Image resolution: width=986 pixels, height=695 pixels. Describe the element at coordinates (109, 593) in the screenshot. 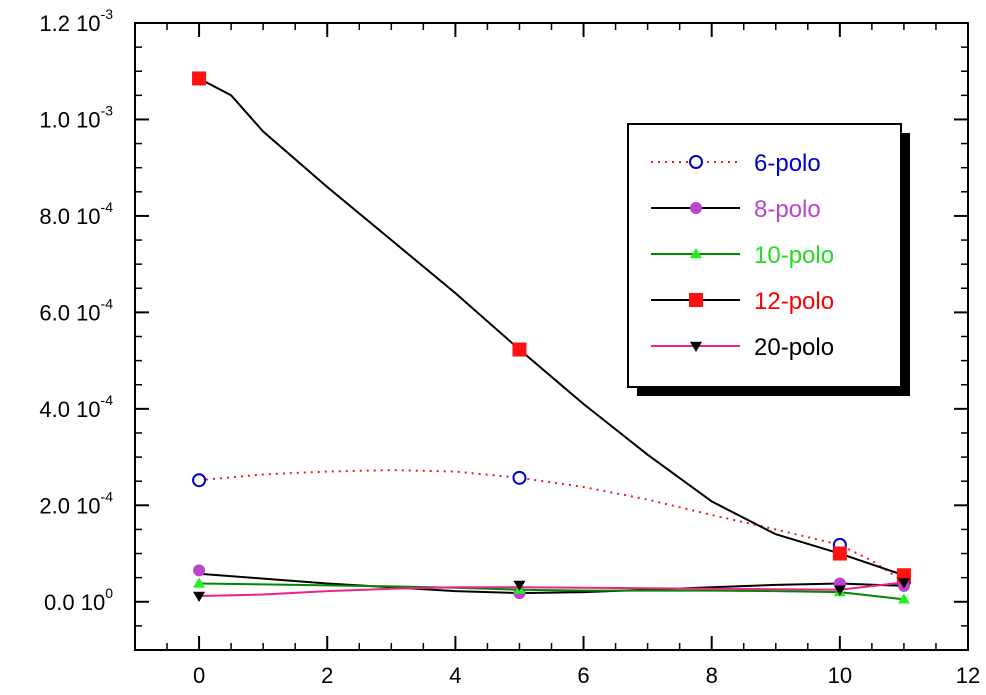

I see `y-tick-label-exponent: 0` at that location.